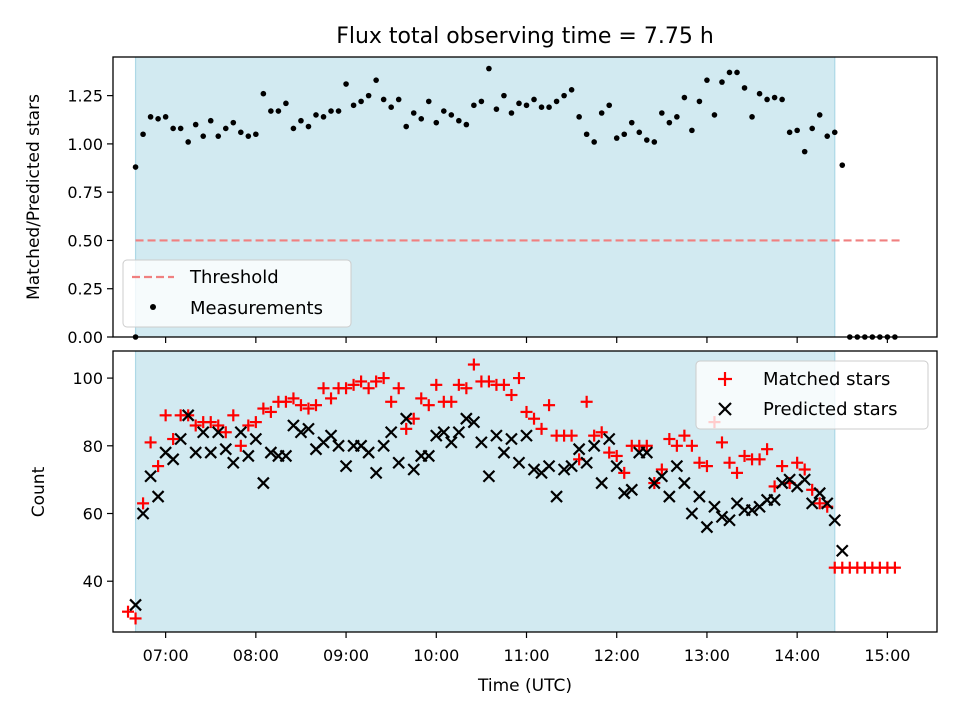 The width and height of the screenshot is (960, 720). Describe the element at coordinates (39, 491) in the screenshot. I see `bottom-y-axis-label: Count` at that location.